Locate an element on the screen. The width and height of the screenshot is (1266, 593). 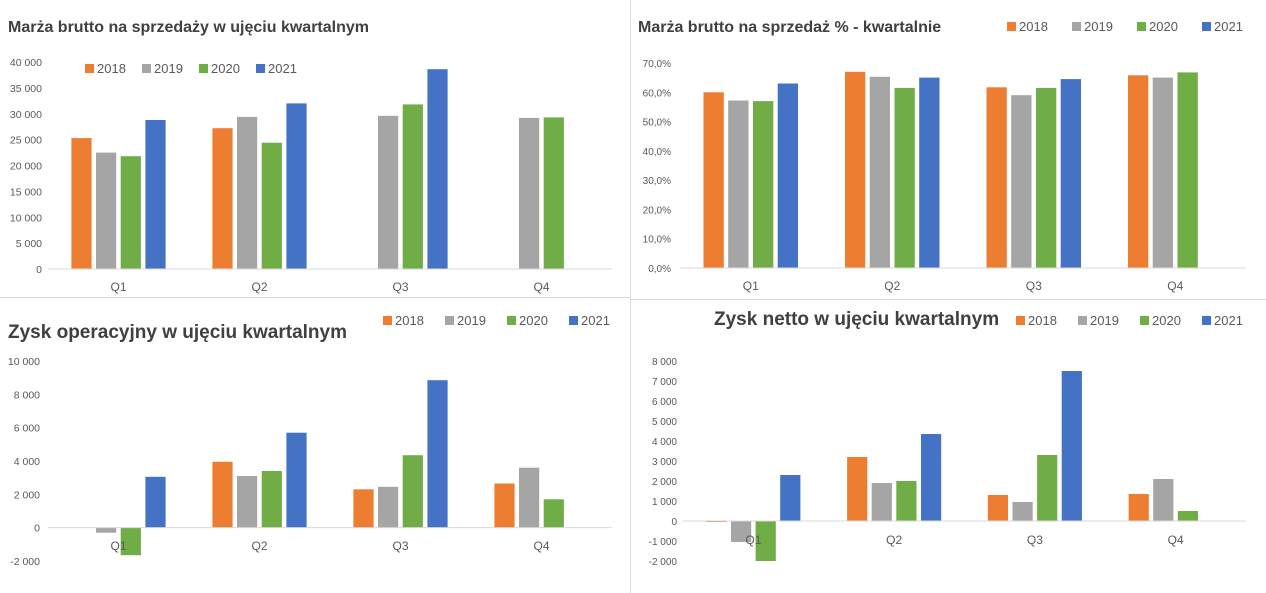
y-tick-label: -1 000 is located at coordinates (663, 542).